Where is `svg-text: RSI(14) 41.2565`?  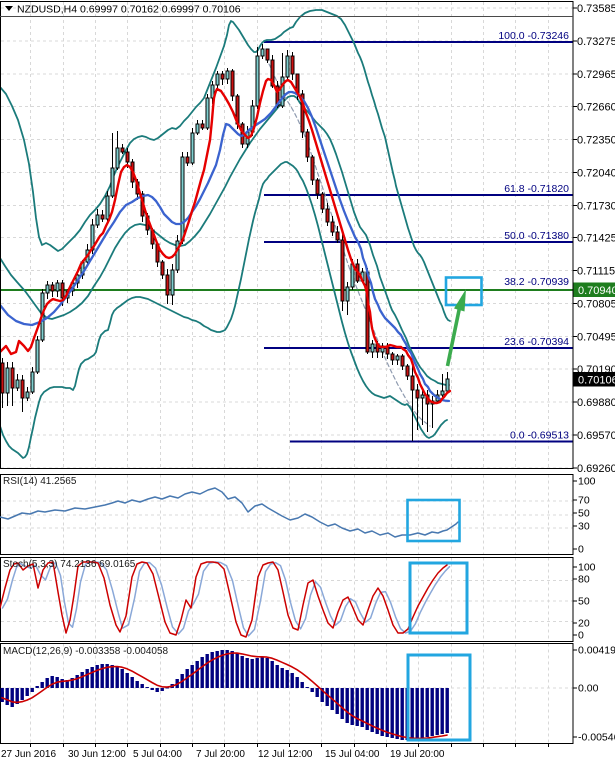 svg-text: RSI(14) 41.2565 is located at coordinates (40, 481).